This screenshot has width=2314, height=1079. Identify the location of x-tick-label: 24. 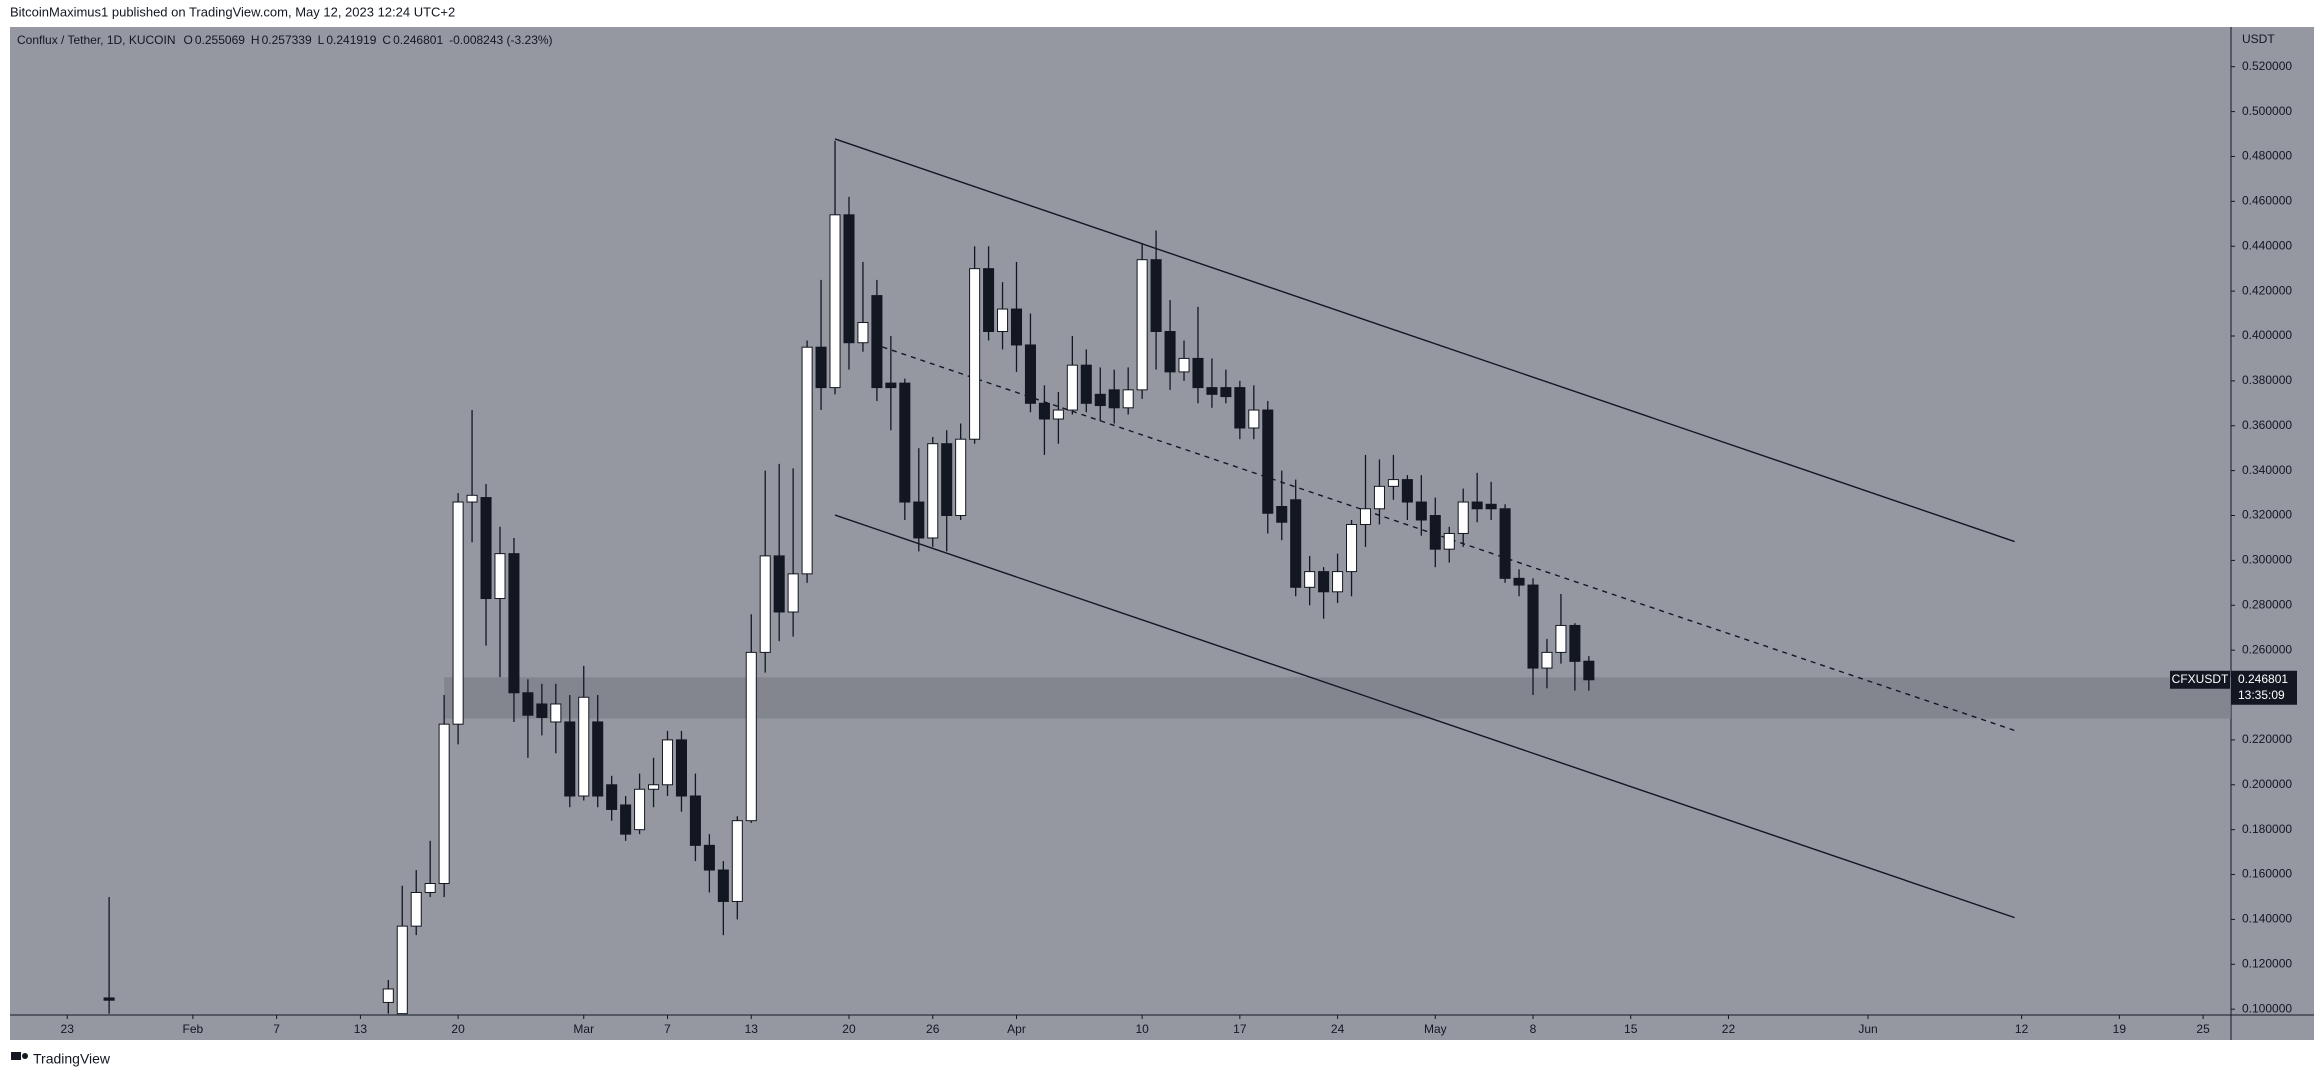
(1338, 1029).